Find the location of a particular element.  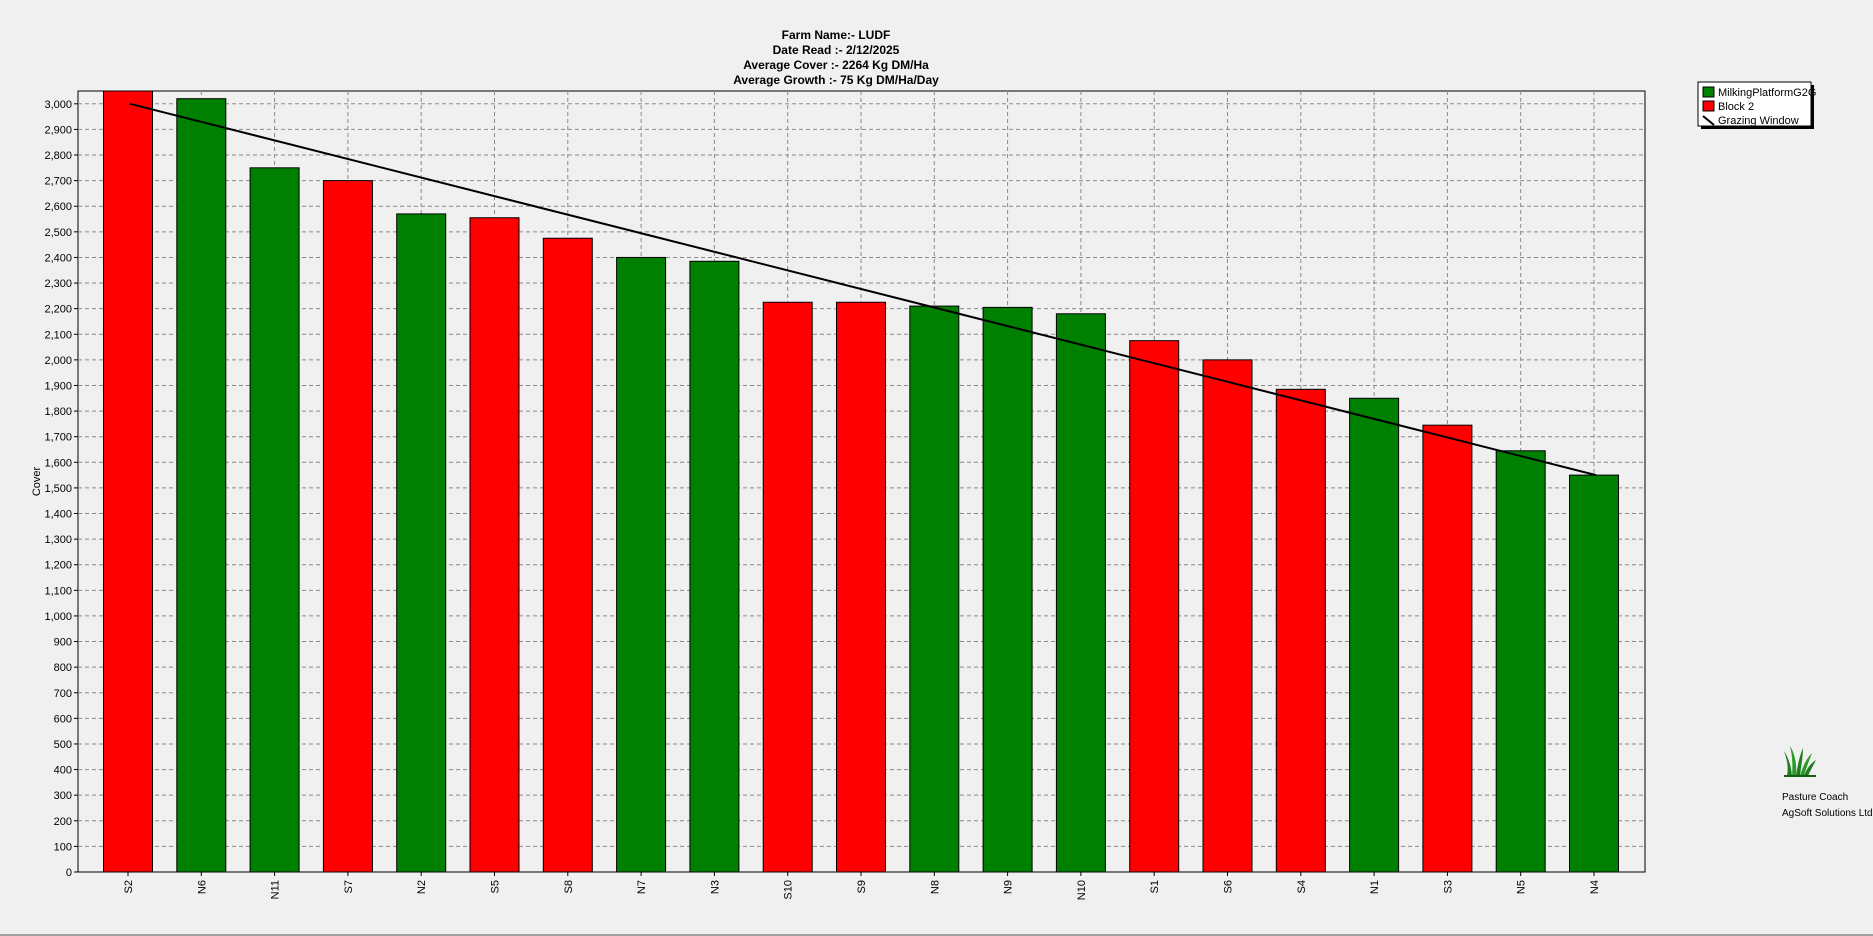

y-tick-label: 1,500 is located at coordinates (58, 489).